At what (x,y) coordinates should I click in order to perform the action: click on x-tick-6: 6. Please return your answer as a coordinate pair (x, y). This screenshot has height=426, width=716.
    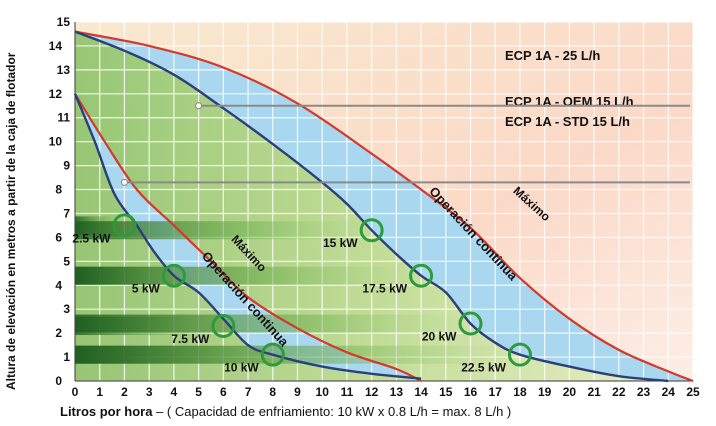
    Looking at the image, I should click on (223, 392).